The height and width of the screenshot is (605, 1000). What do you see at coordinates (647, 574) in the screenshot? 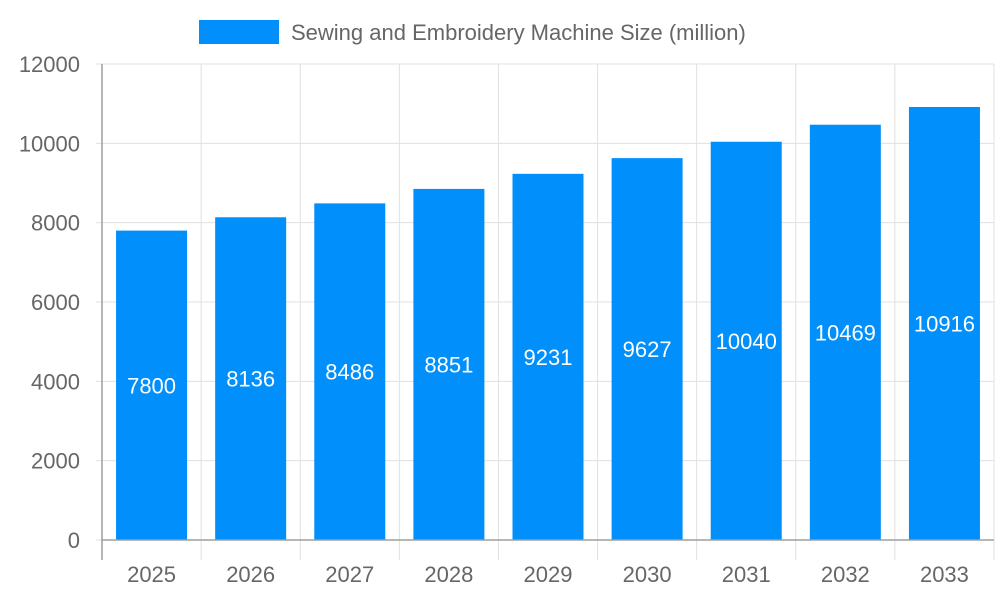
I see `x-tick-label: 2030` at bounding box center [647, 574].